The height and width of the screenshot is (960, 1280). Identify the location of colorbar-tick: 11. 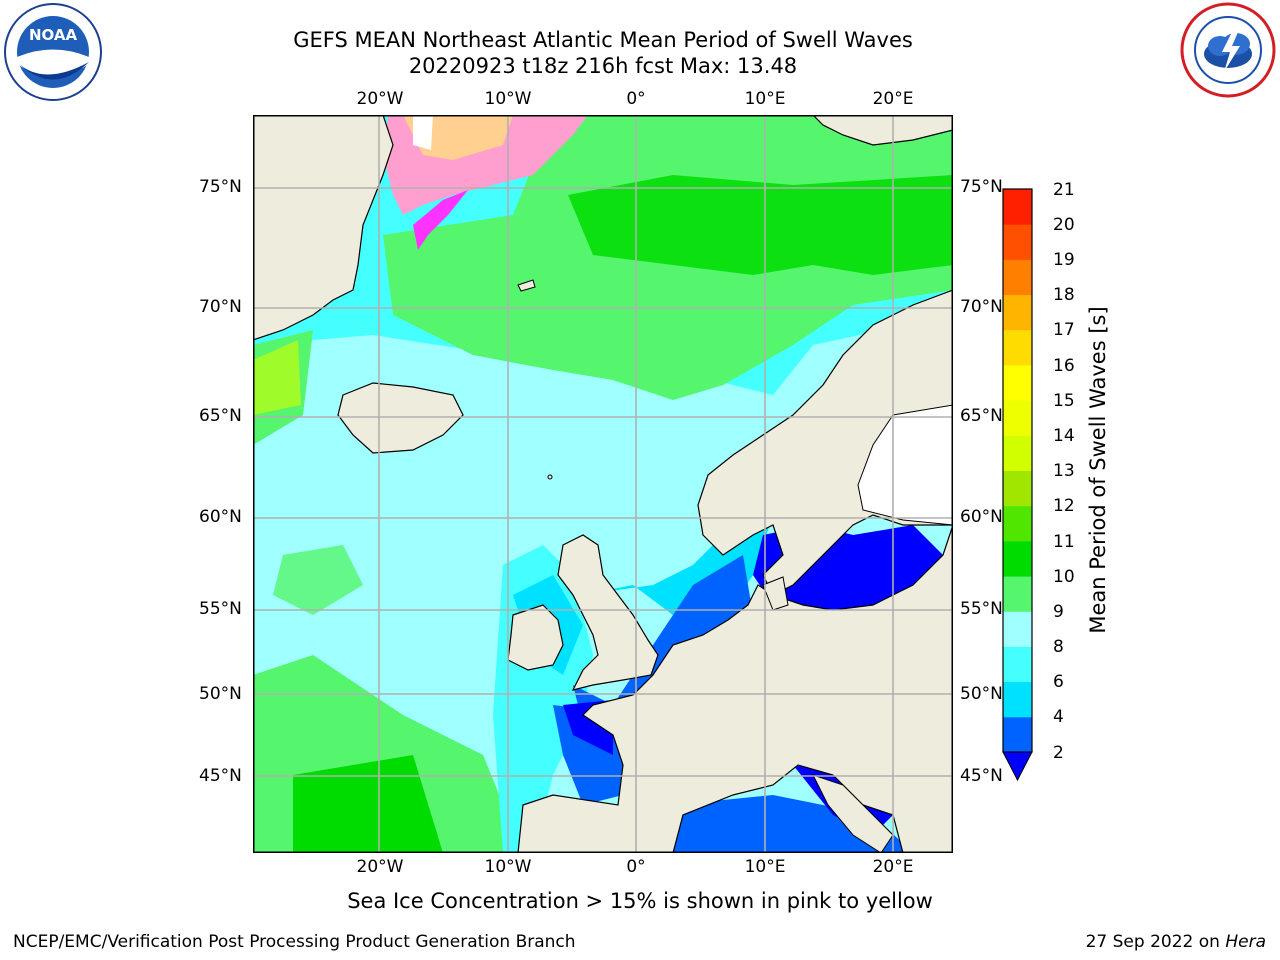
(1064, 542).